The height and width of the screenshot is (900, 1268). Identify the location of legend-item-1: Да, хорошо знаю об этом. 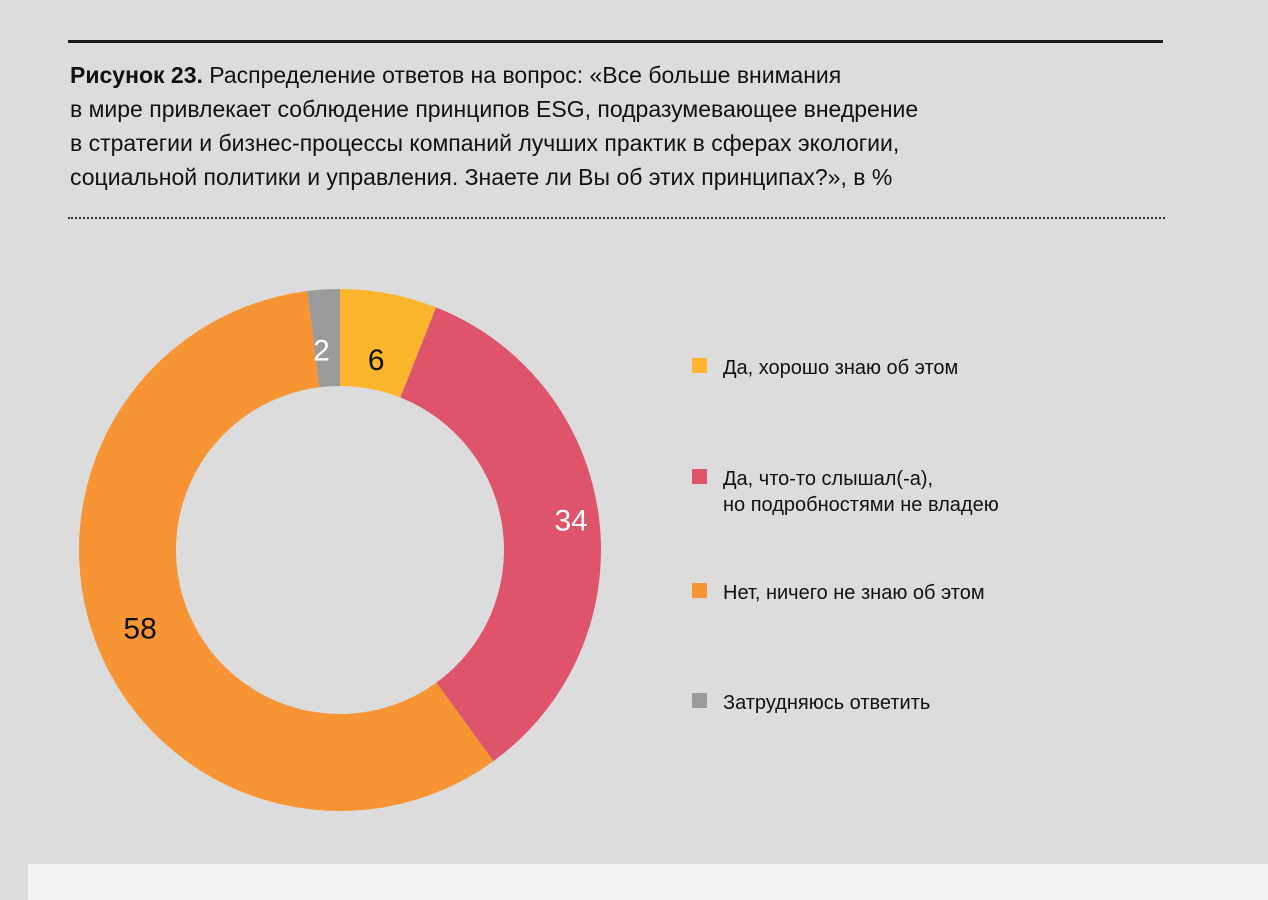
(825, 368).